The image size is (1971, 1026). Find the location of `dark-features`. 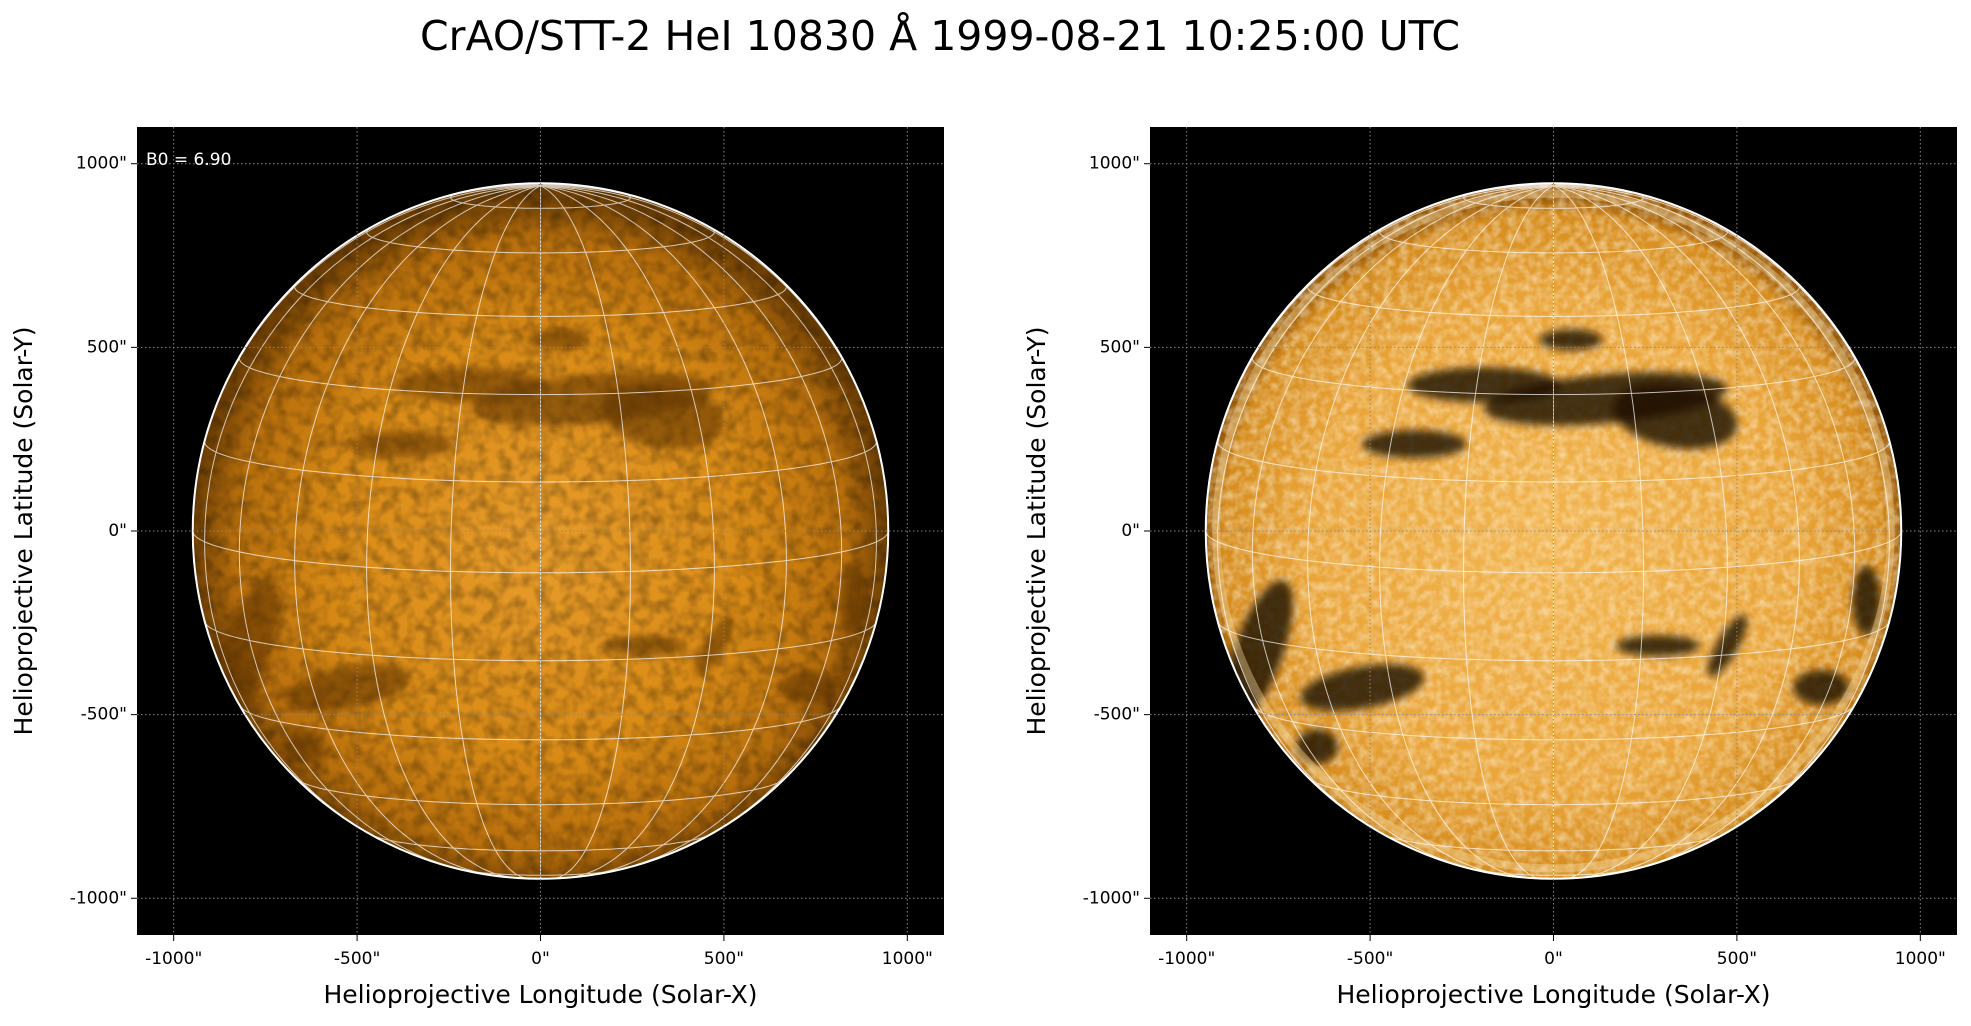

dark-features is located at coordinates (539, 546).